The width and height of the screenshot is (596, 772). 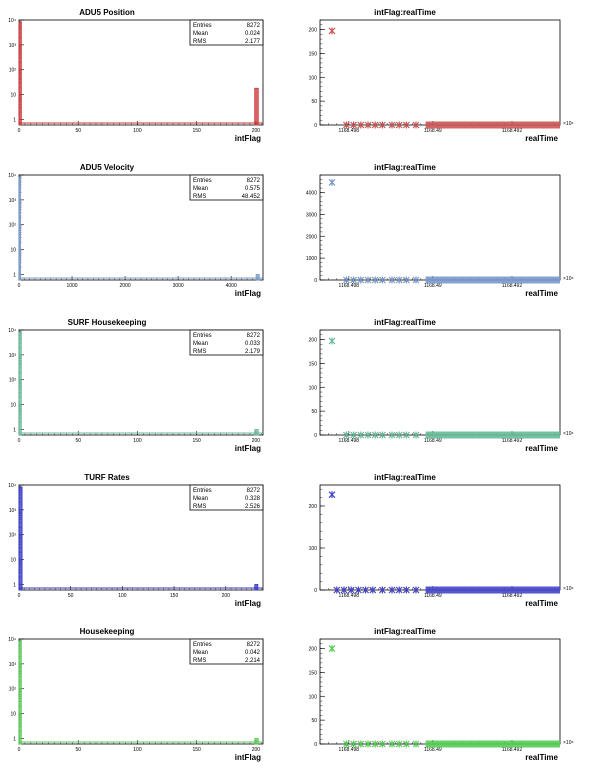 I want to click on chart-title: SURF Housekeeping, so click(x=107, y=322).